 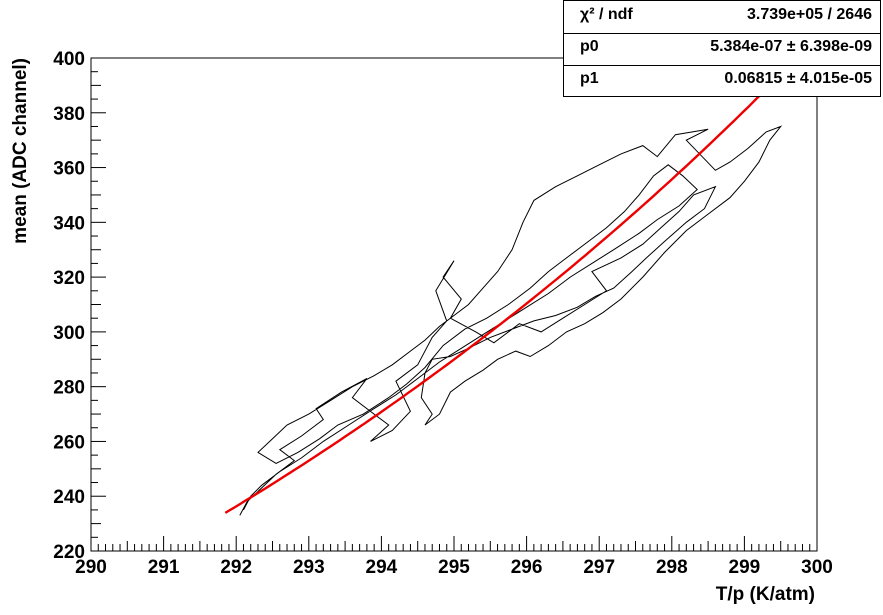 I want to click on y-tick-label: 320, so click(x=69, y=278).